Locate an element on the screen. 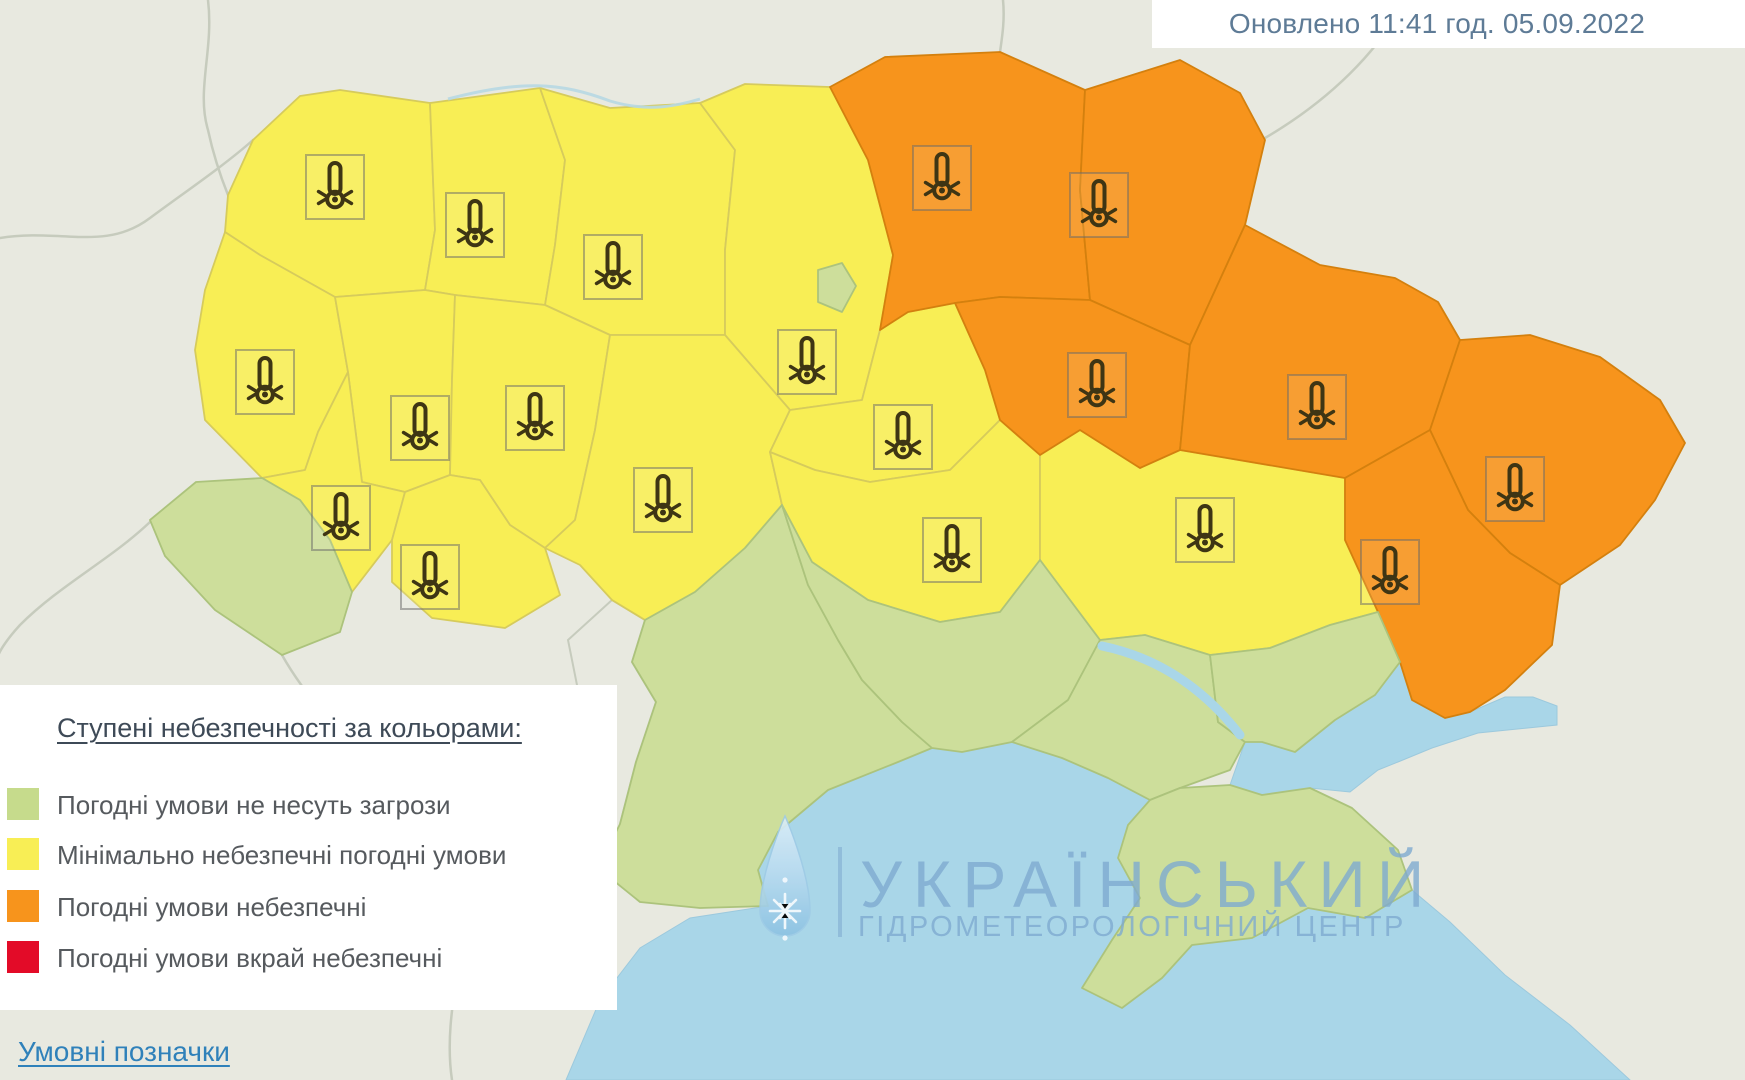 The height and width of the screenshot is (1080, 1745). frost-warning-icon-volyn is located at coordinates (335, 187).